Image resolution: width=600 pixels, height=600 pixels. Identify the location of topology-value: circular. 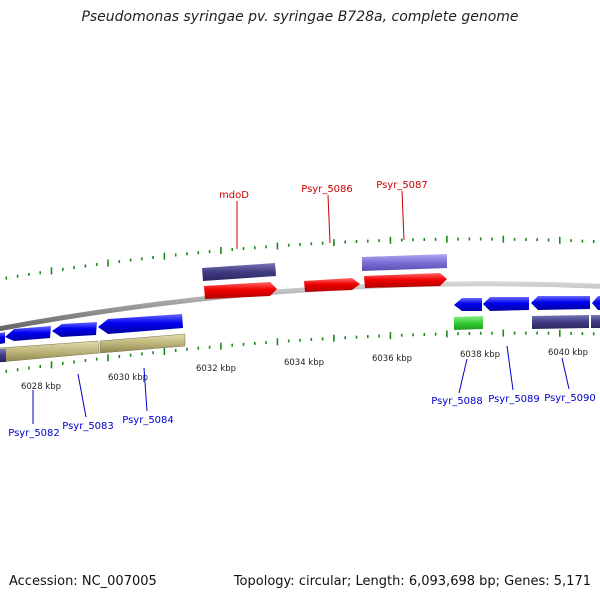
(322, 581).